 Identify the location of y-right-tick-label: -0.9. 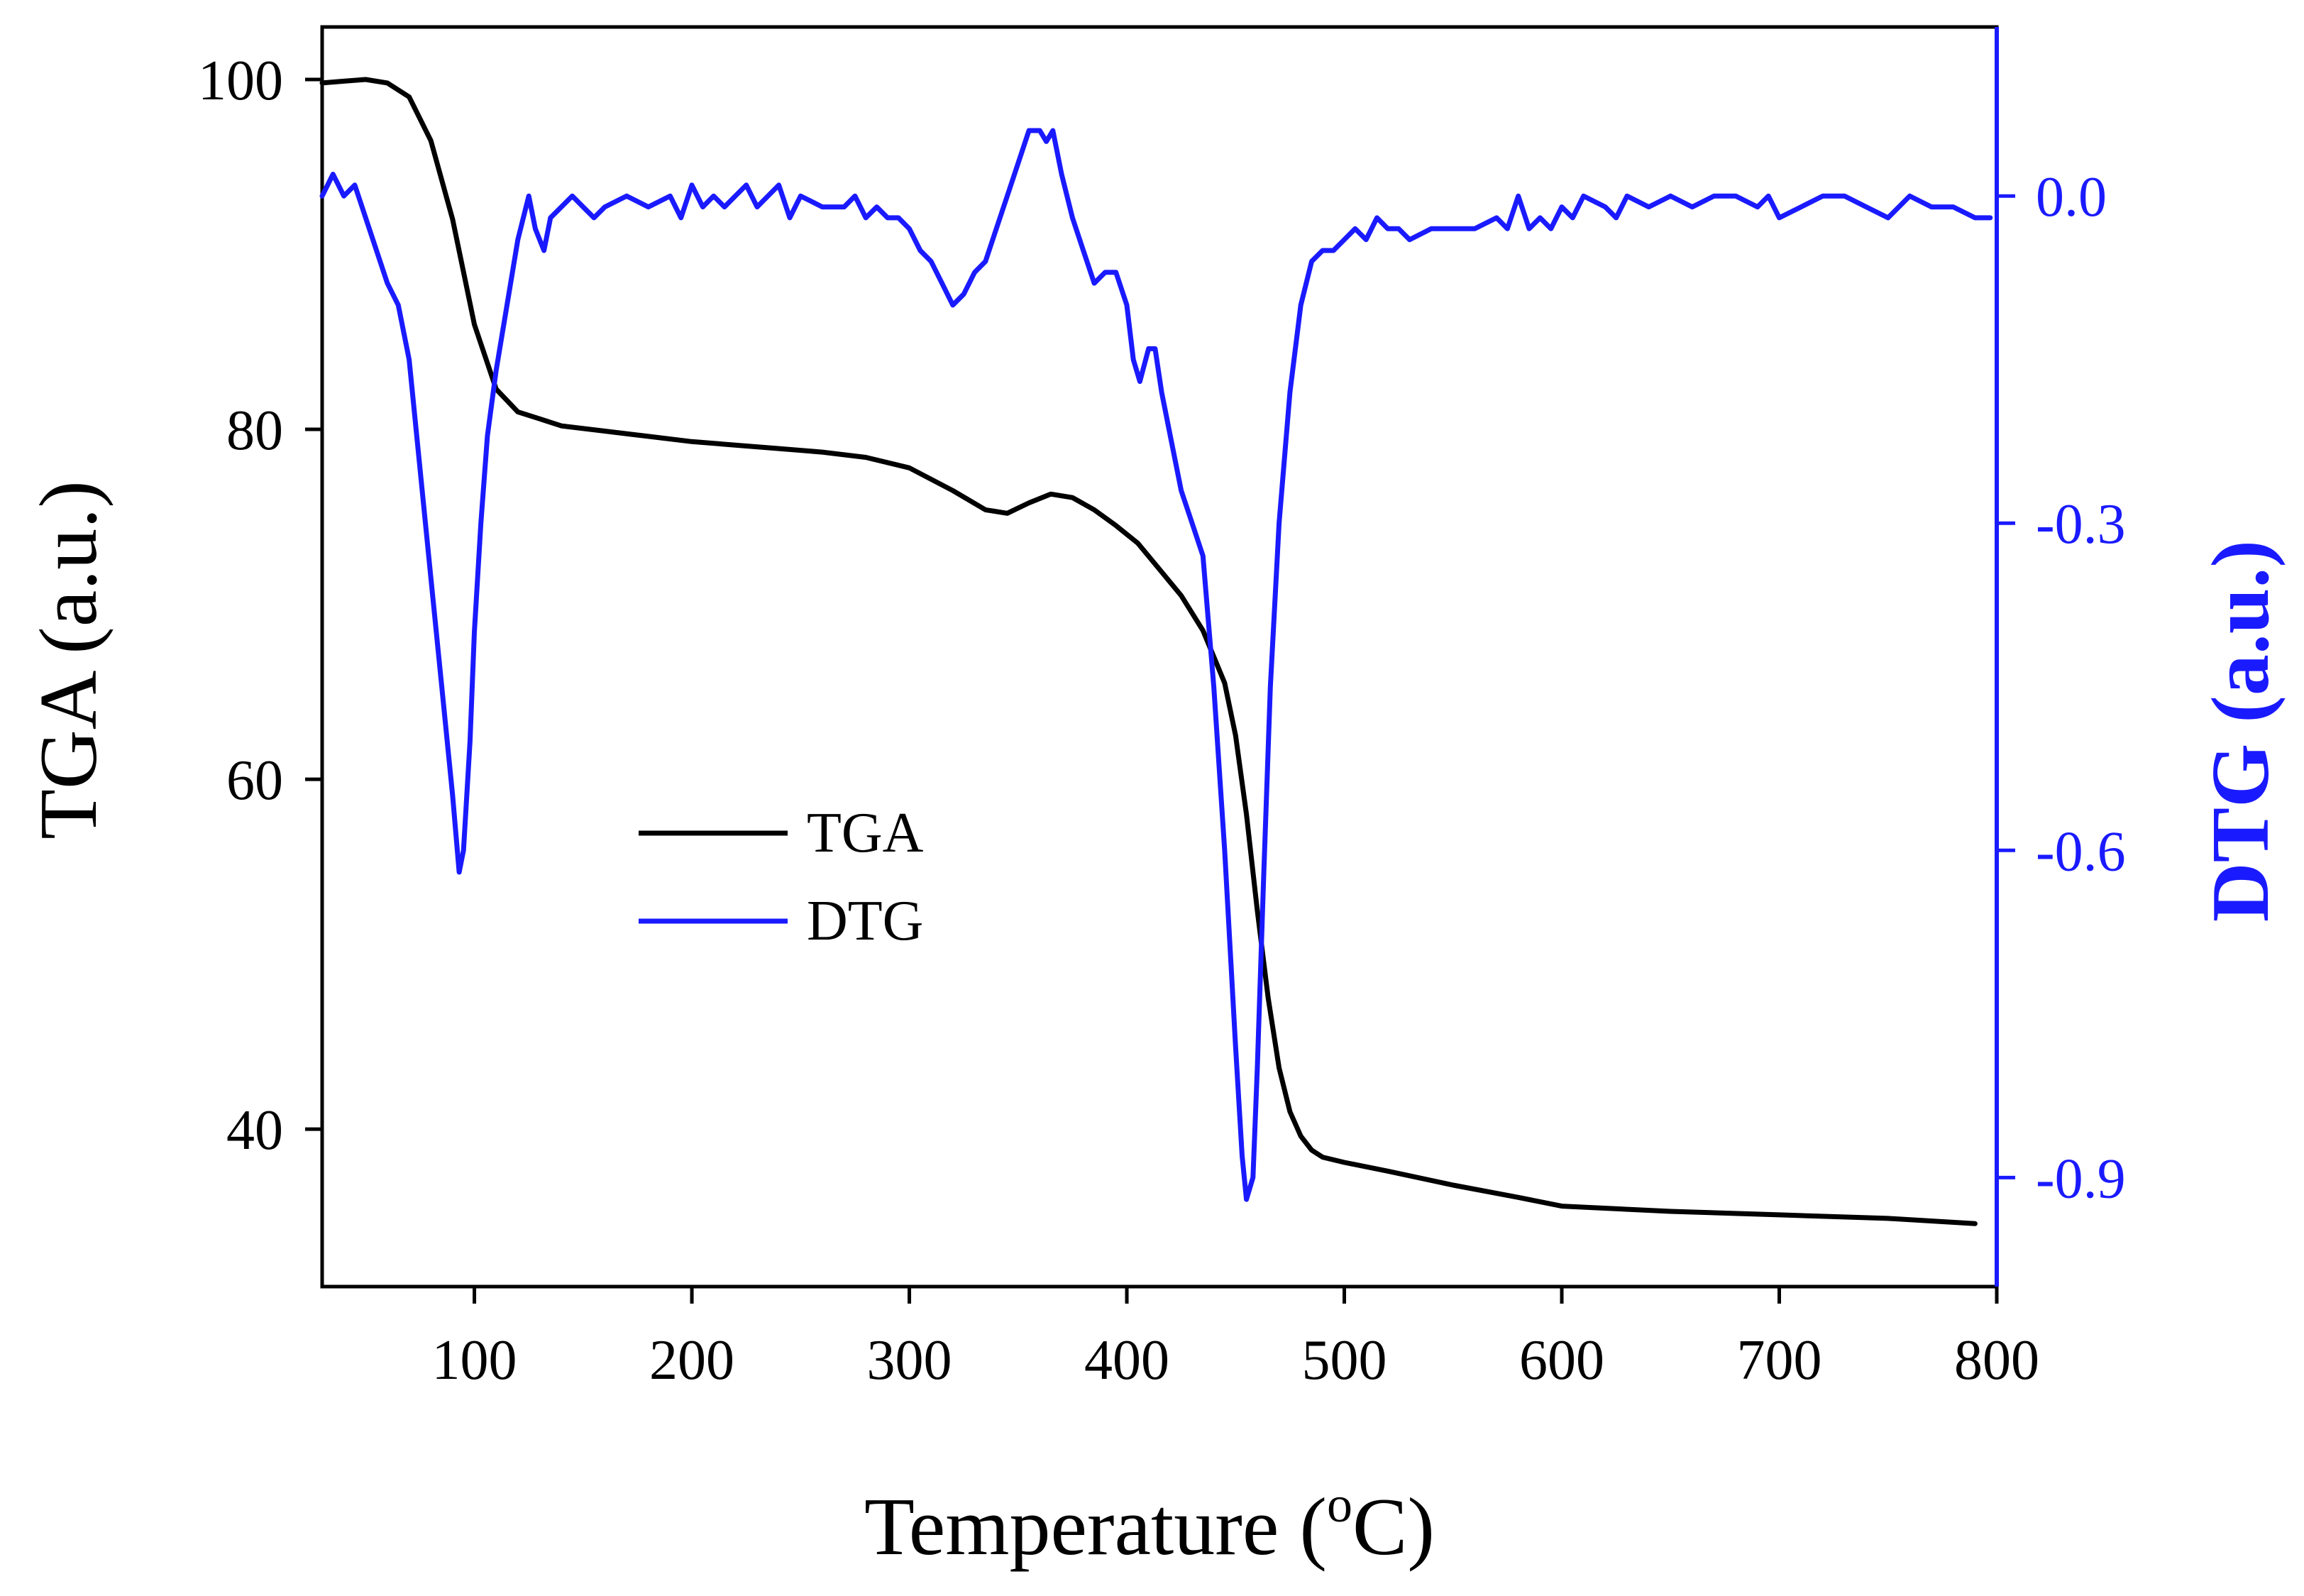
(2081, 1179).